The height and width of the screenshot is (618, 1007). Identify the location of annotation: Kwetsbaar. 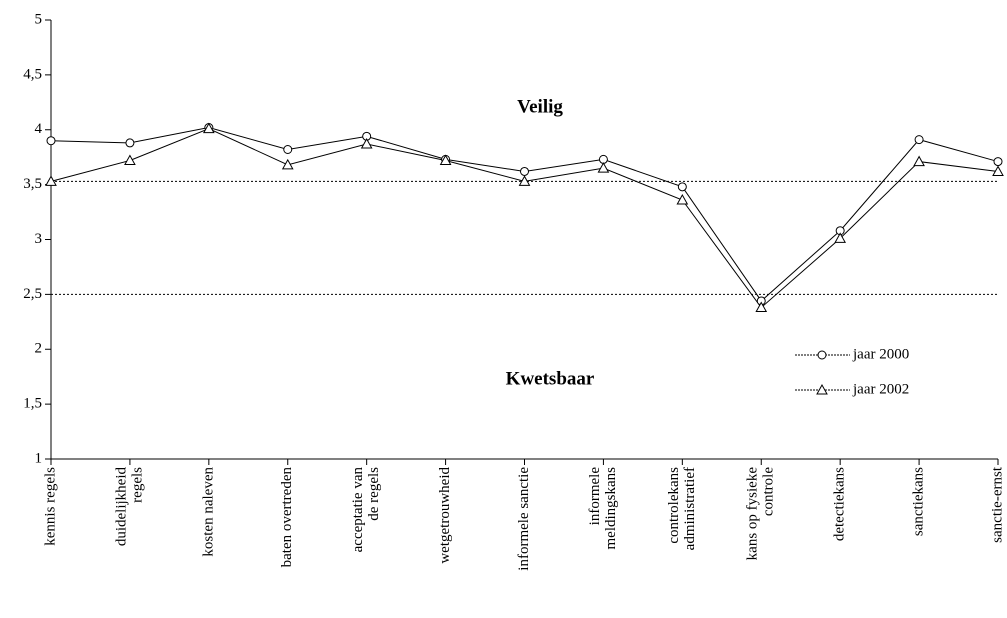
(550, 378).